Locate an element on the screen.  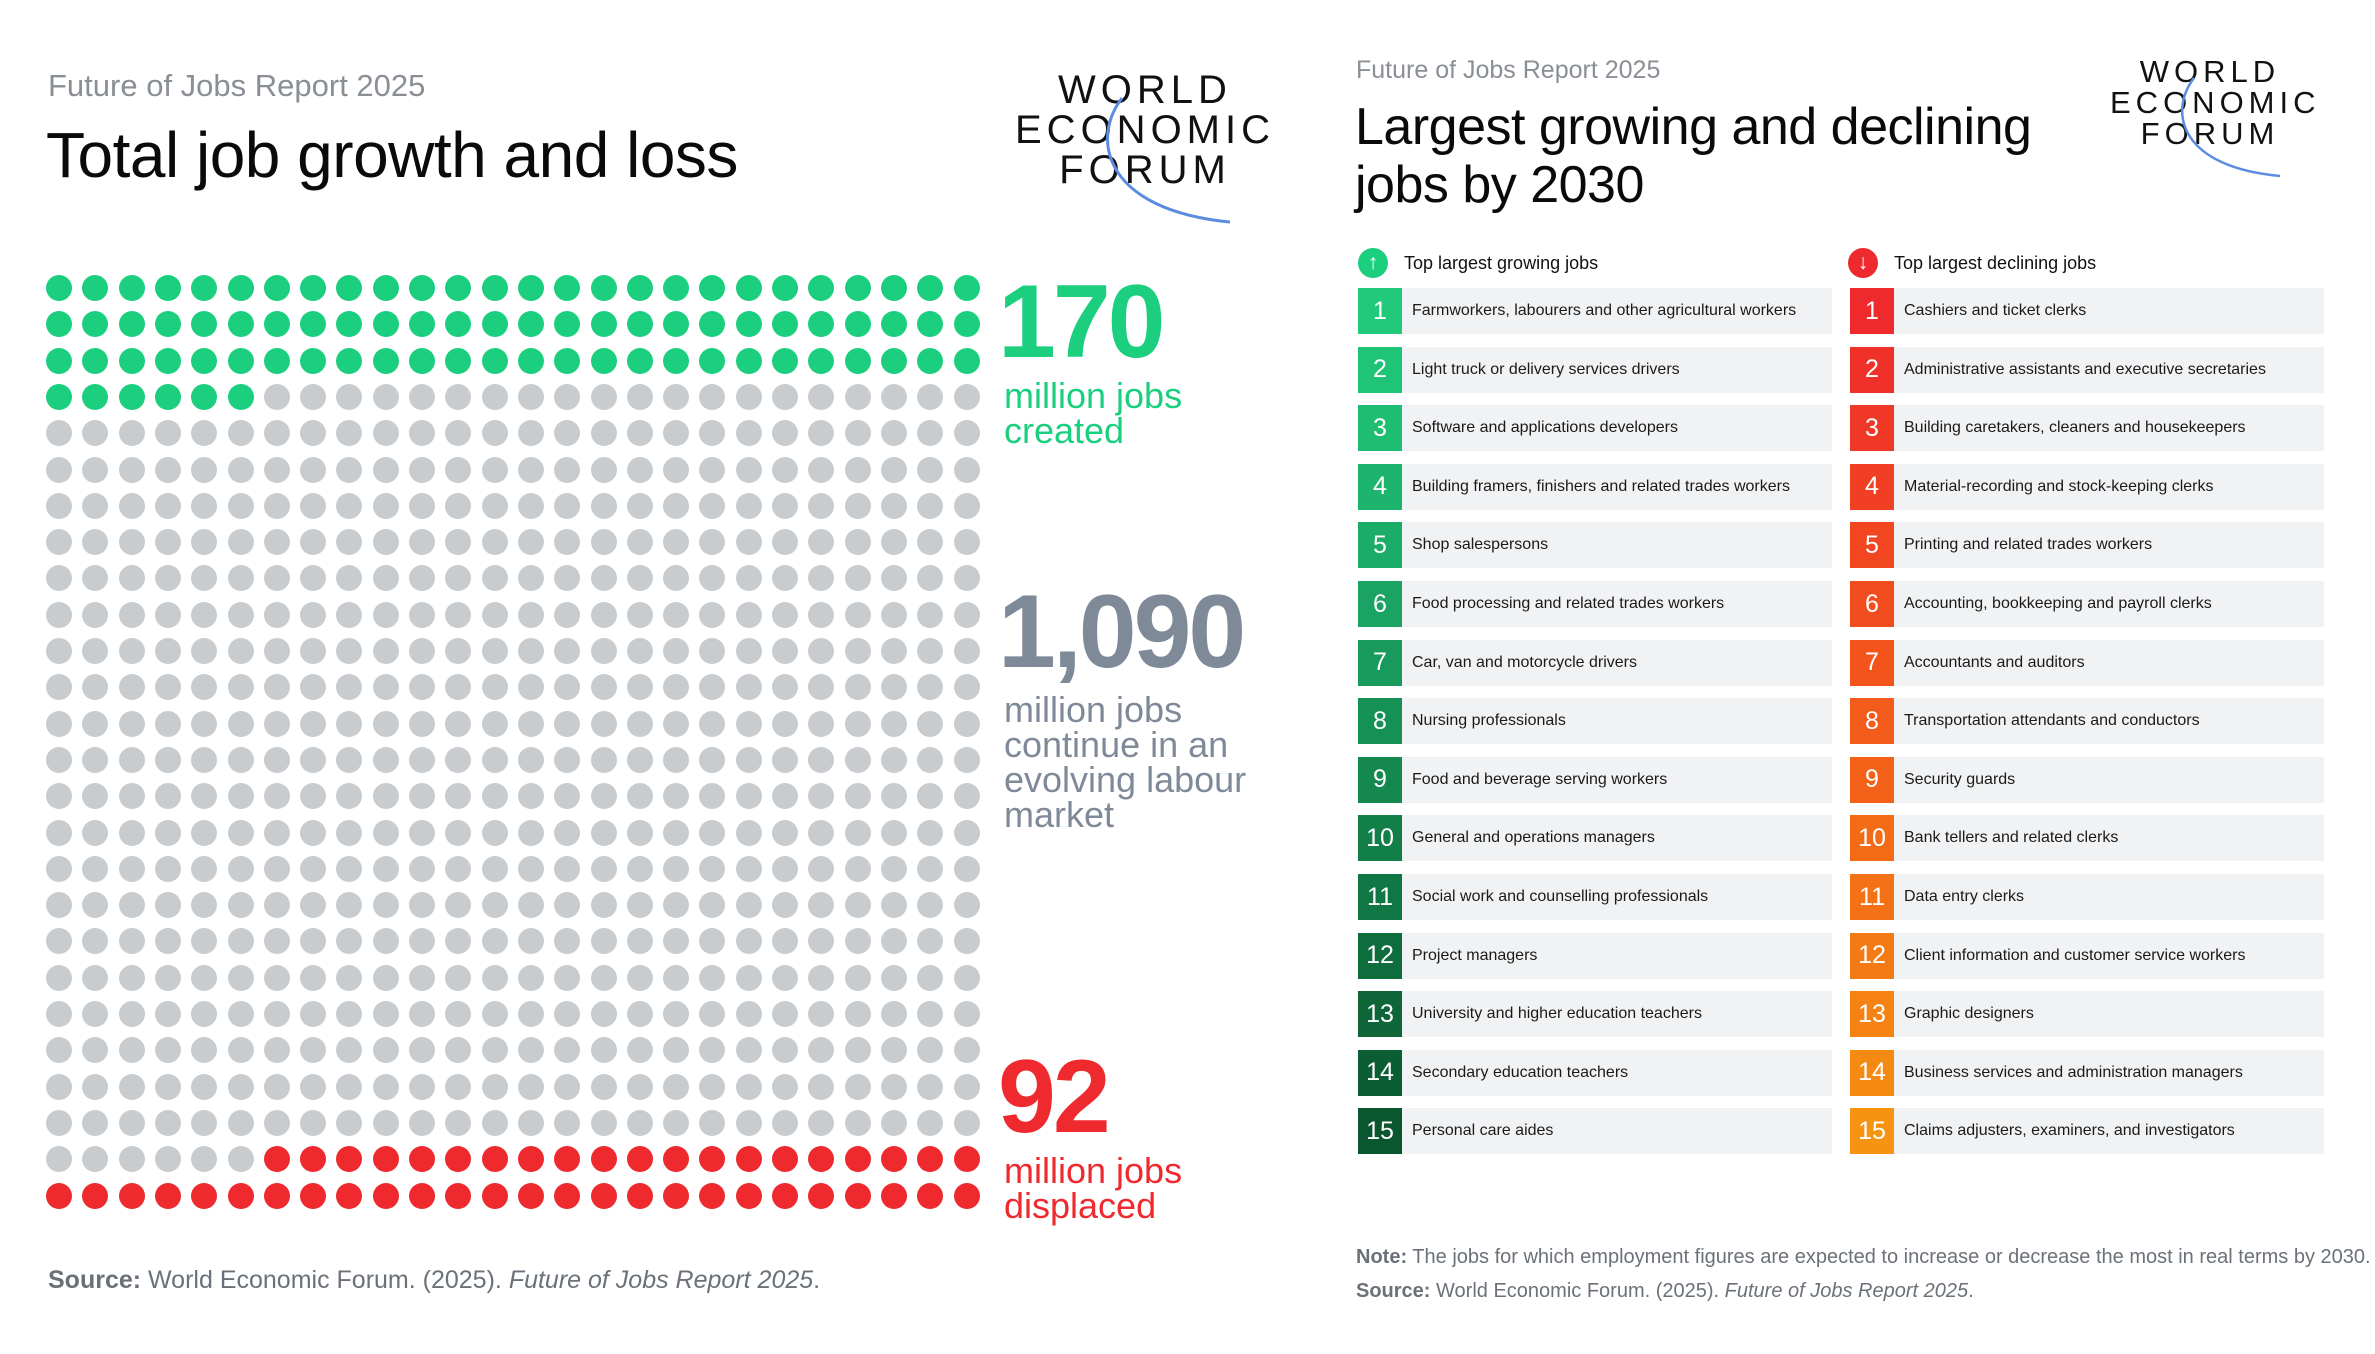
displaced-stat: 92 million jobs displaced is located at coordinates (1090, 1134).